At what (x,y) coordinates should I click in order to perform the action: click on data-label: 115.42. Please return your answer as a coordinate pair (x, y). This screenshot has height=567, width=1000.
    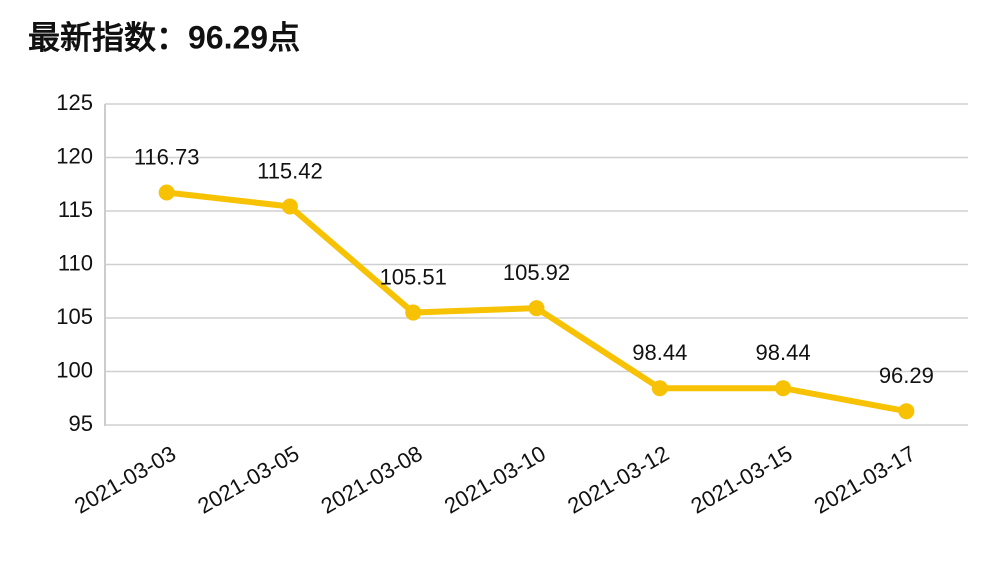
    Looking at the image, I should click on (290, 170).